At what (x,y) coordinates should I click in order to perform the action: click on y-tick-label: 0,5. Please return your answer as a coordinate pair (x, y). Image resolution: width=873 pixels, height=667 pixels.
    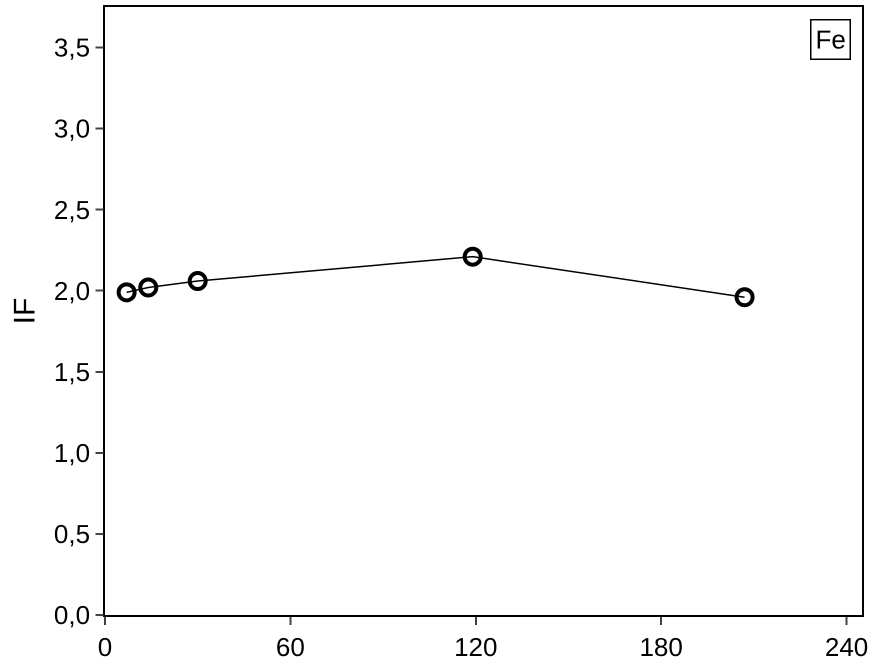
    Looking at the image, I should click on (72, 534).